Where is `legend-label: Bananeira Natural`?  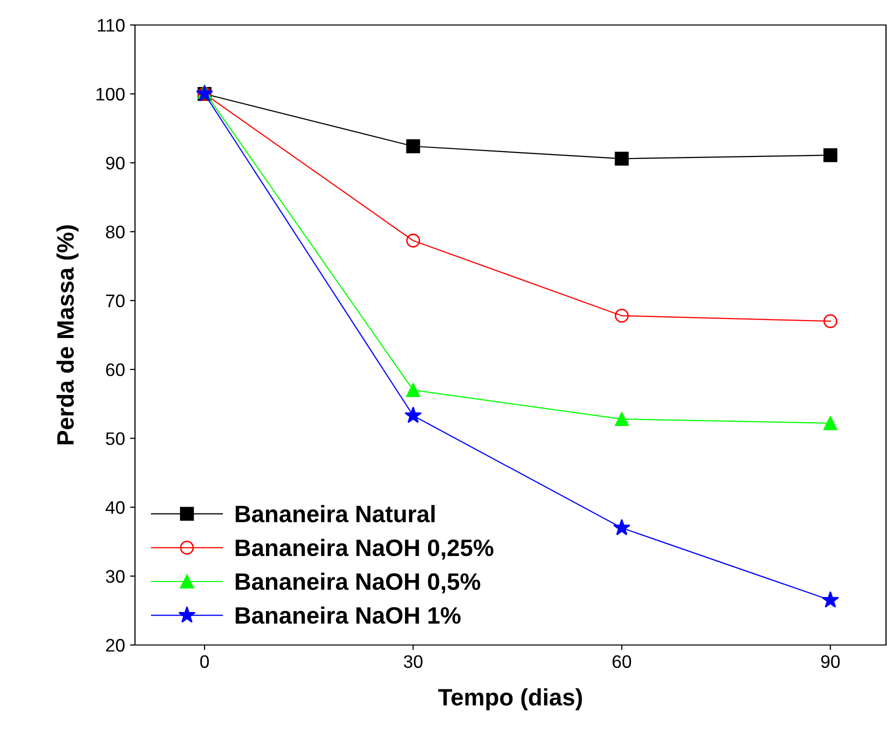 legend-label: Bananeira Natural is located at coordinates (335, 513).